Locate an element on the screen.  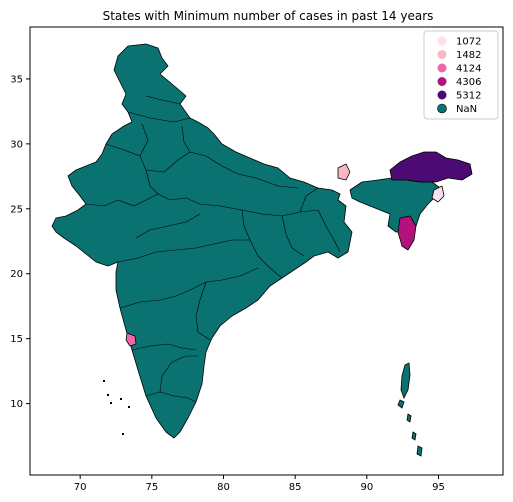
legend-label-4: 5312 is located at coordinates (468, 96).